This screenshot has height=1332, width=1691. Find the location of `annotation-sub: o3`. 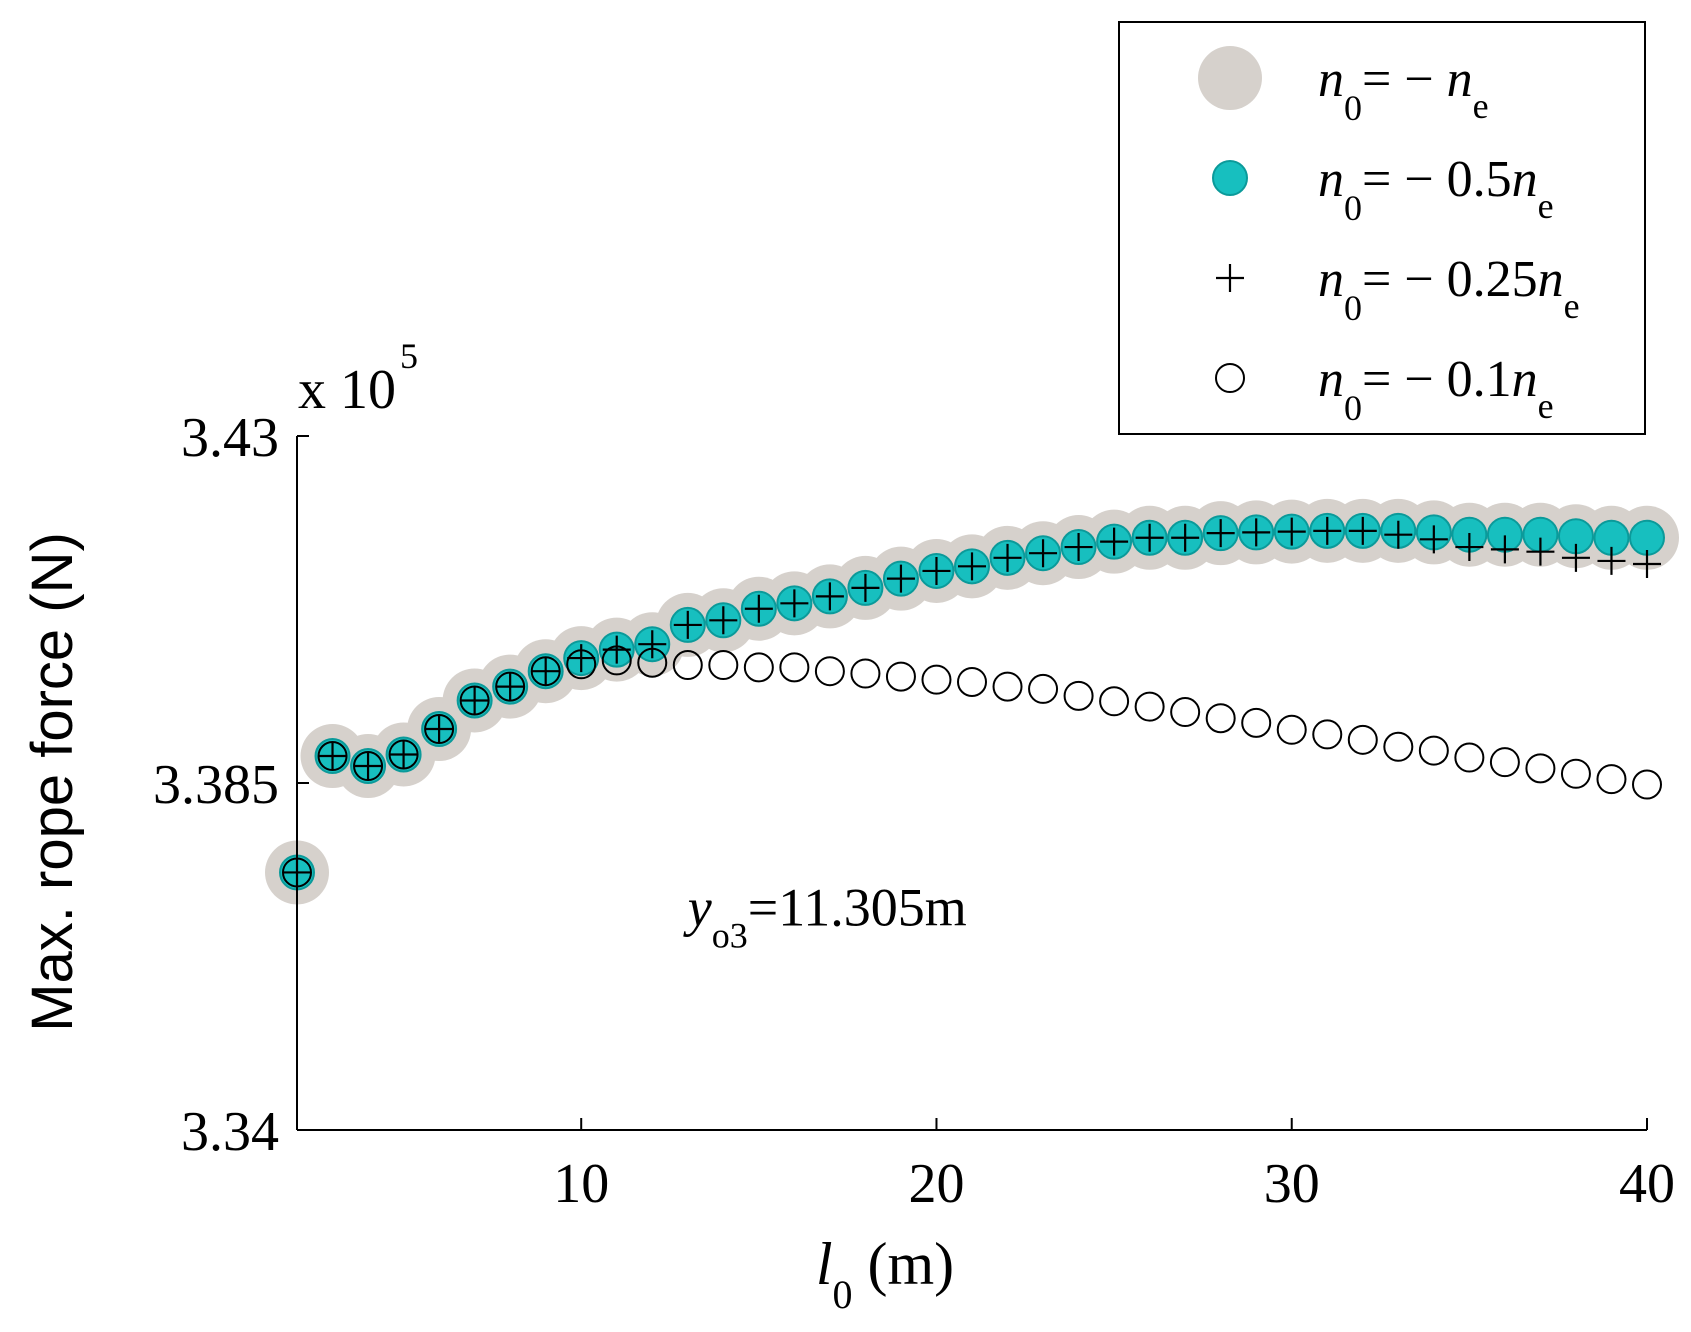

annotation-sub: o3 is located at coordinates (730, 936).